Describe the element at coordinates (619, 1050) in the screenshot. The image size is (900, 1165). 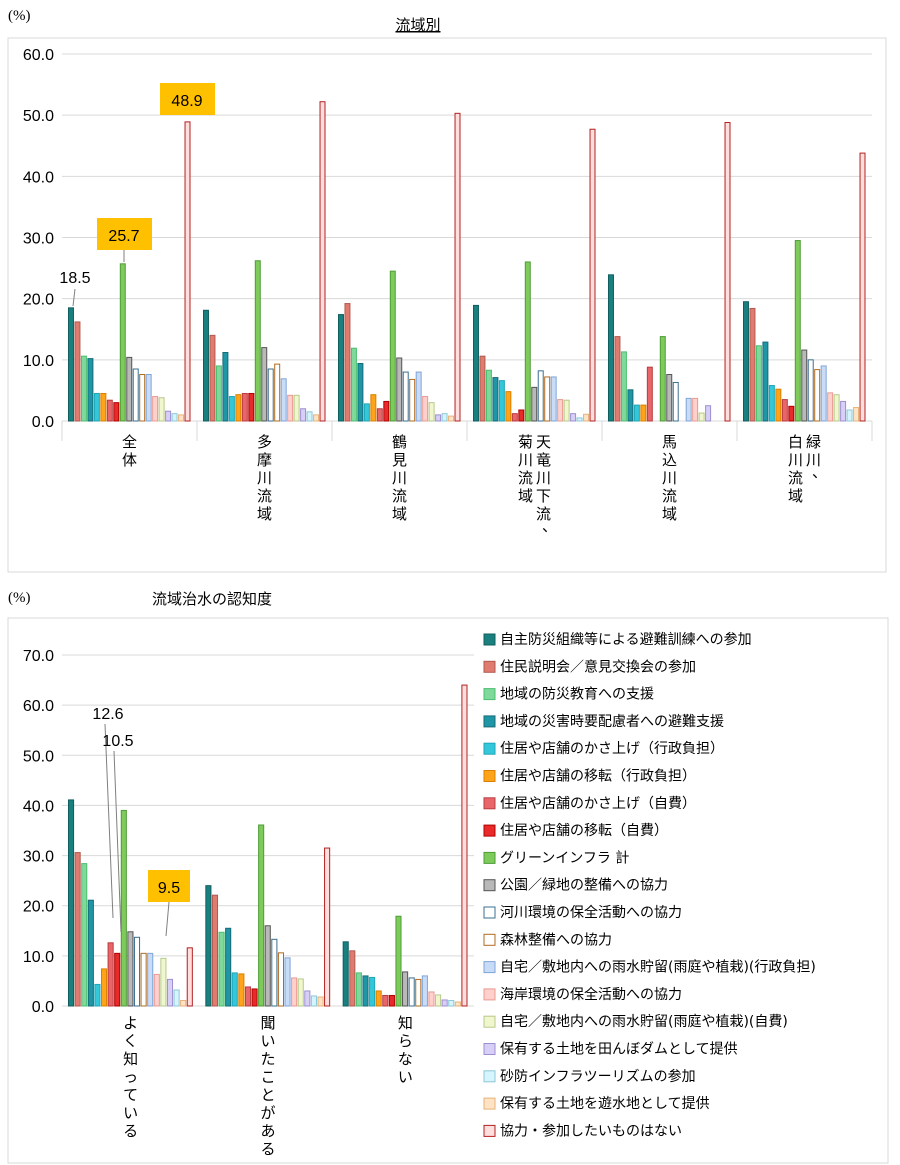
I see `legend-entry-label: 保有する土地を田んぼダムとして提供` at that location.